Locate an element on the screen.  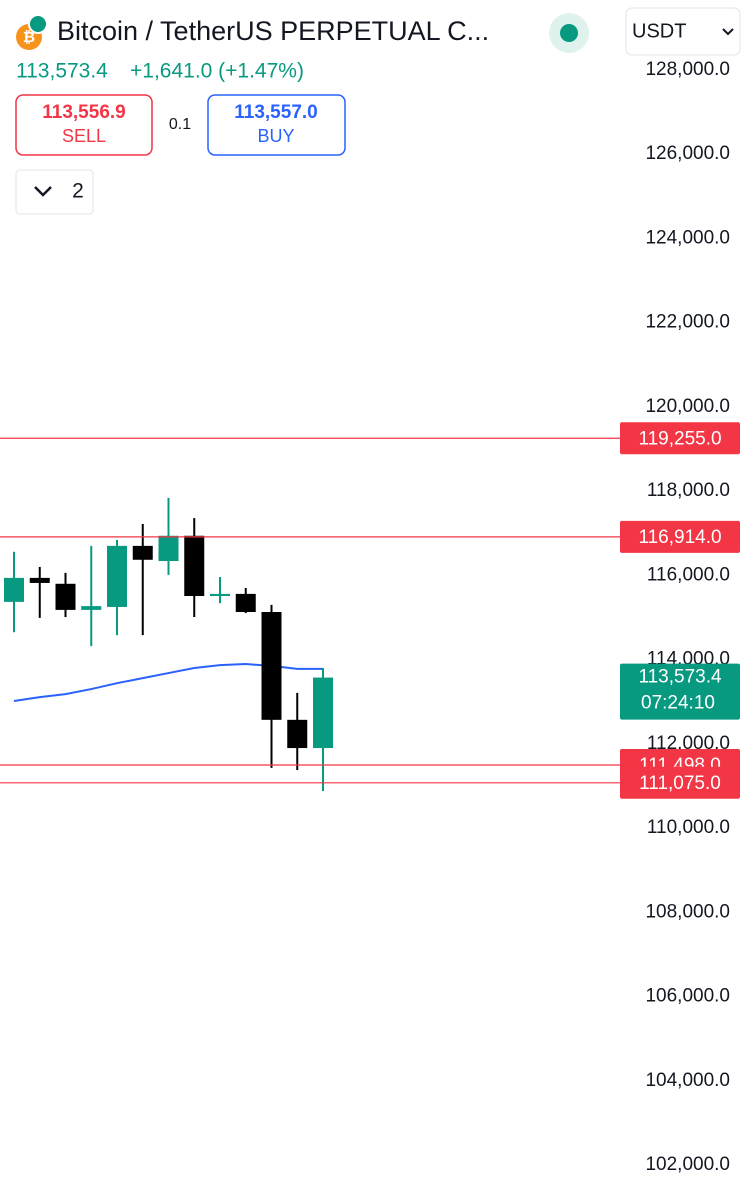
collapse-button is located at coordinates (54, 192).